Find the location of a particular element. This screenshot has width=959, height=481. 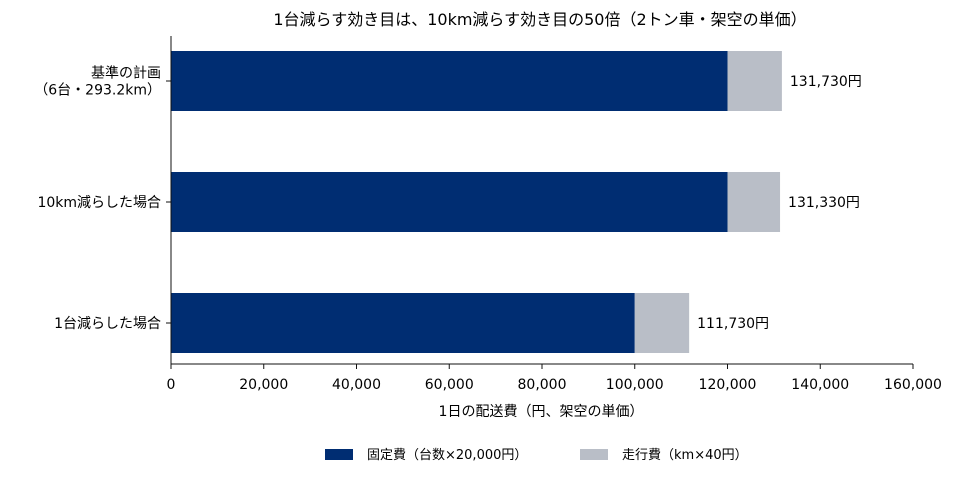

x-tick-label-6: 120,000 is located at coordinates (728, 385).